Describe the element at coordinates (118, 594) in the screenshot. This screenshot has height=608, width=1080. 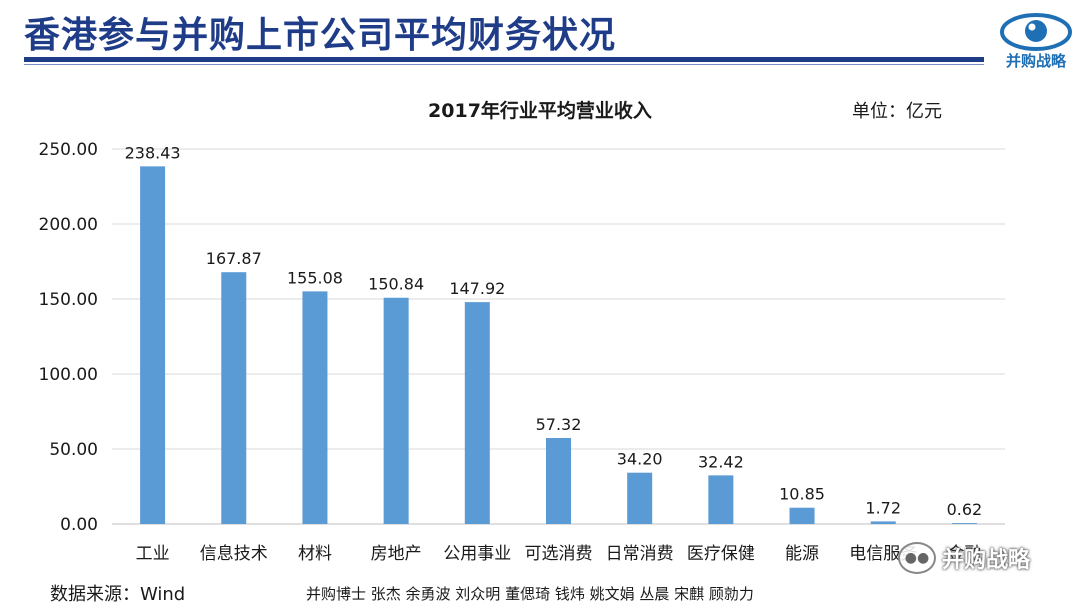
I see `data-source: 数据来源：Wind` at that location.